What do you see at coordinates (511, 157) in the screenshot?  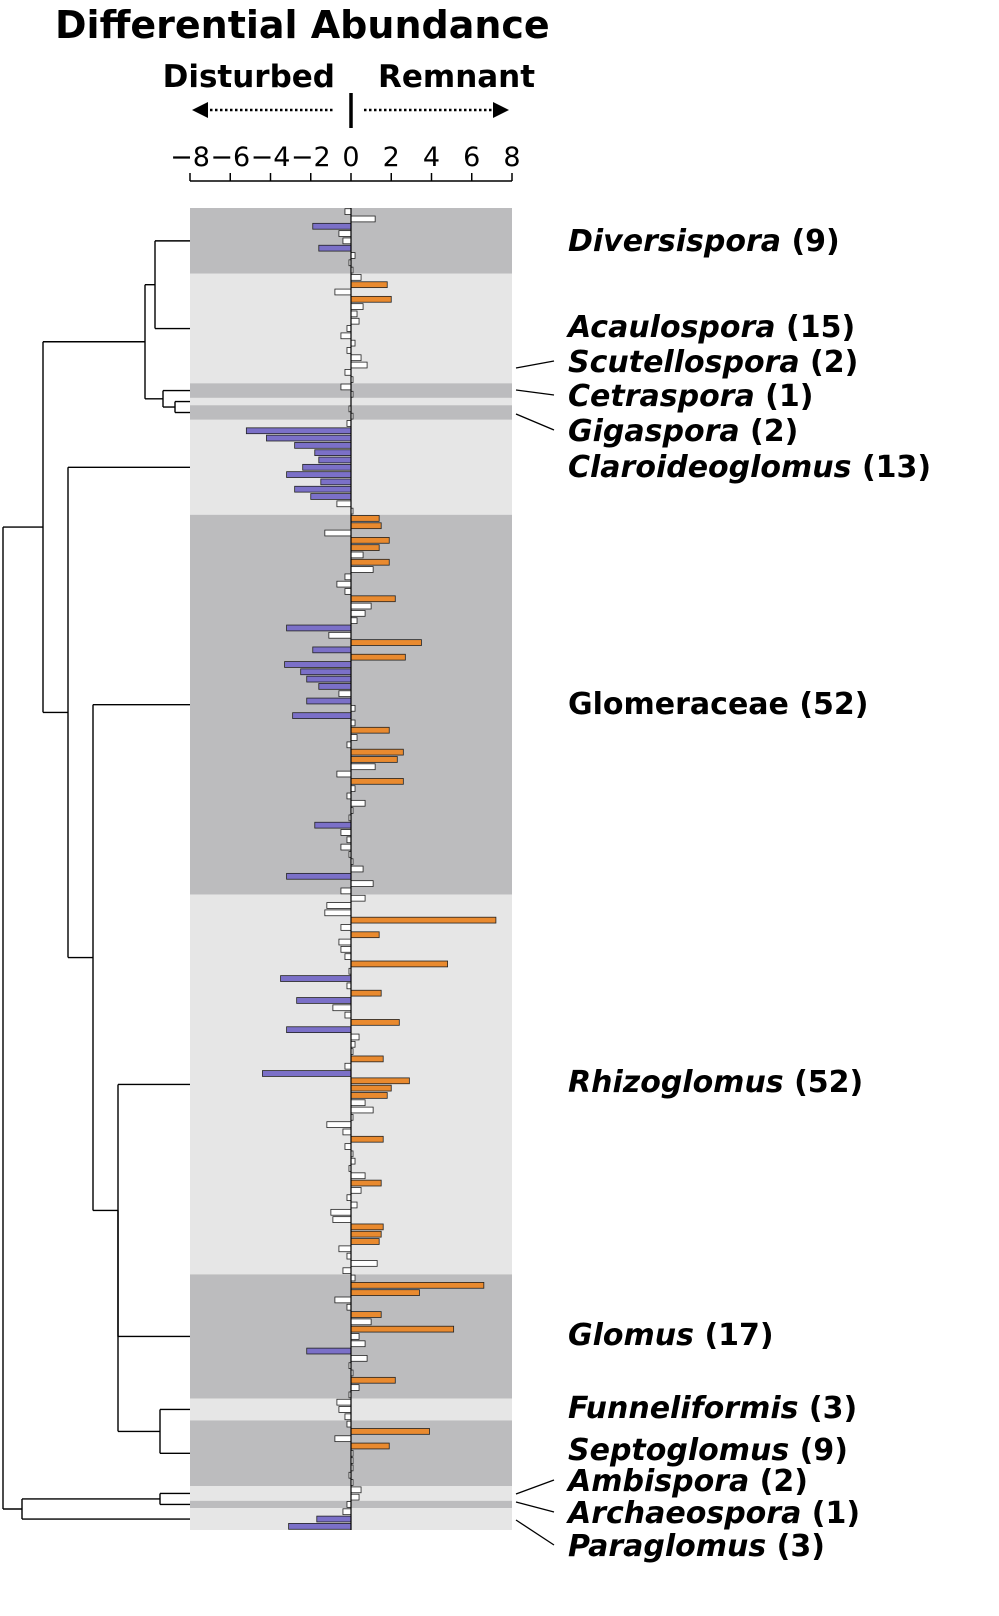 I see `x-tick-label: 8` at bounding box center [511, 157].